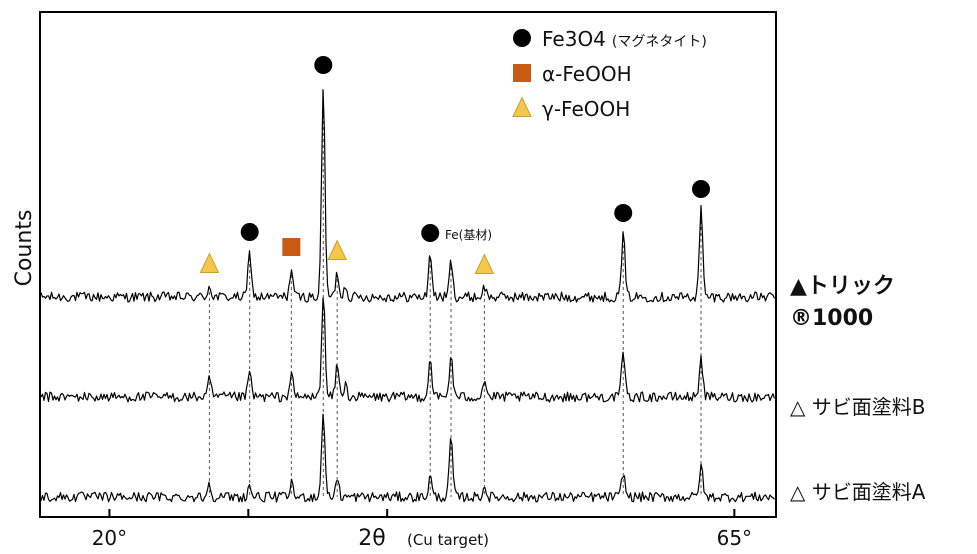  I want to click on sample-label-line1: ▲トリック, so click(842, 286).